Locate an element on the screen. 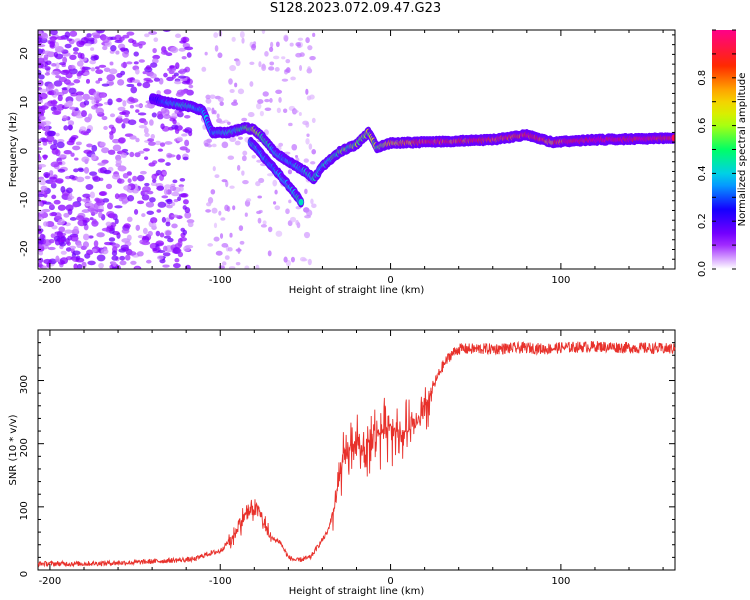 The width and height of the screenshot is (750, 600). spectrogram-ytick-label: 20 is located at coordinates (24, 53).